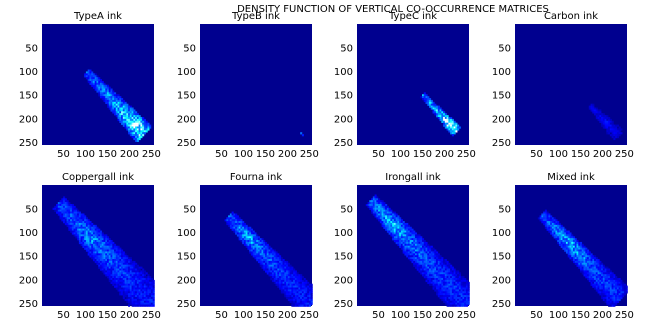 This screenshot has width=651, height=325. I want to click on x-tick-label: 50, so click(63, 154).